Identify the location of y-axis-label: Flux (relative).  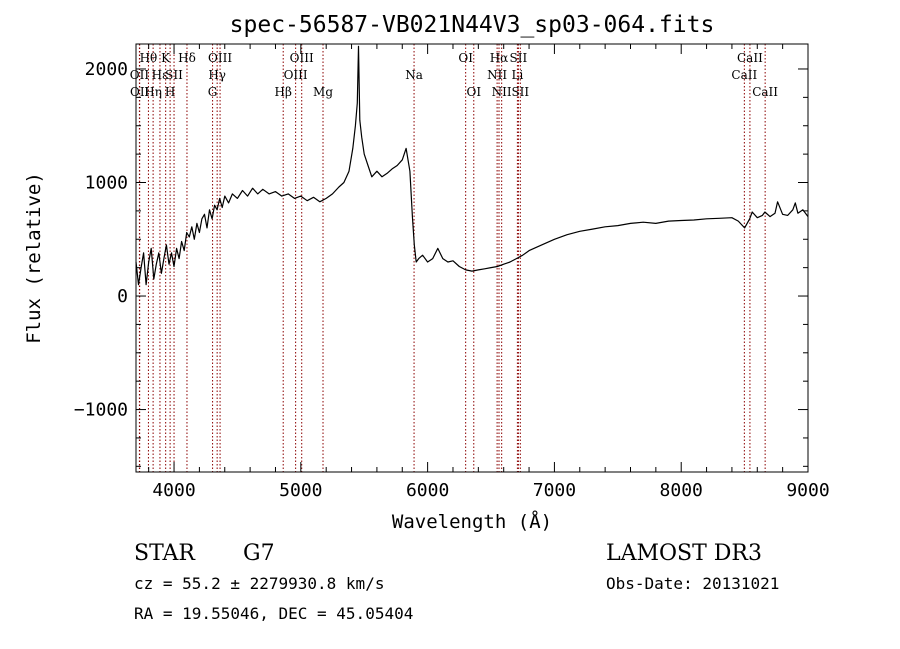
(34, 258).